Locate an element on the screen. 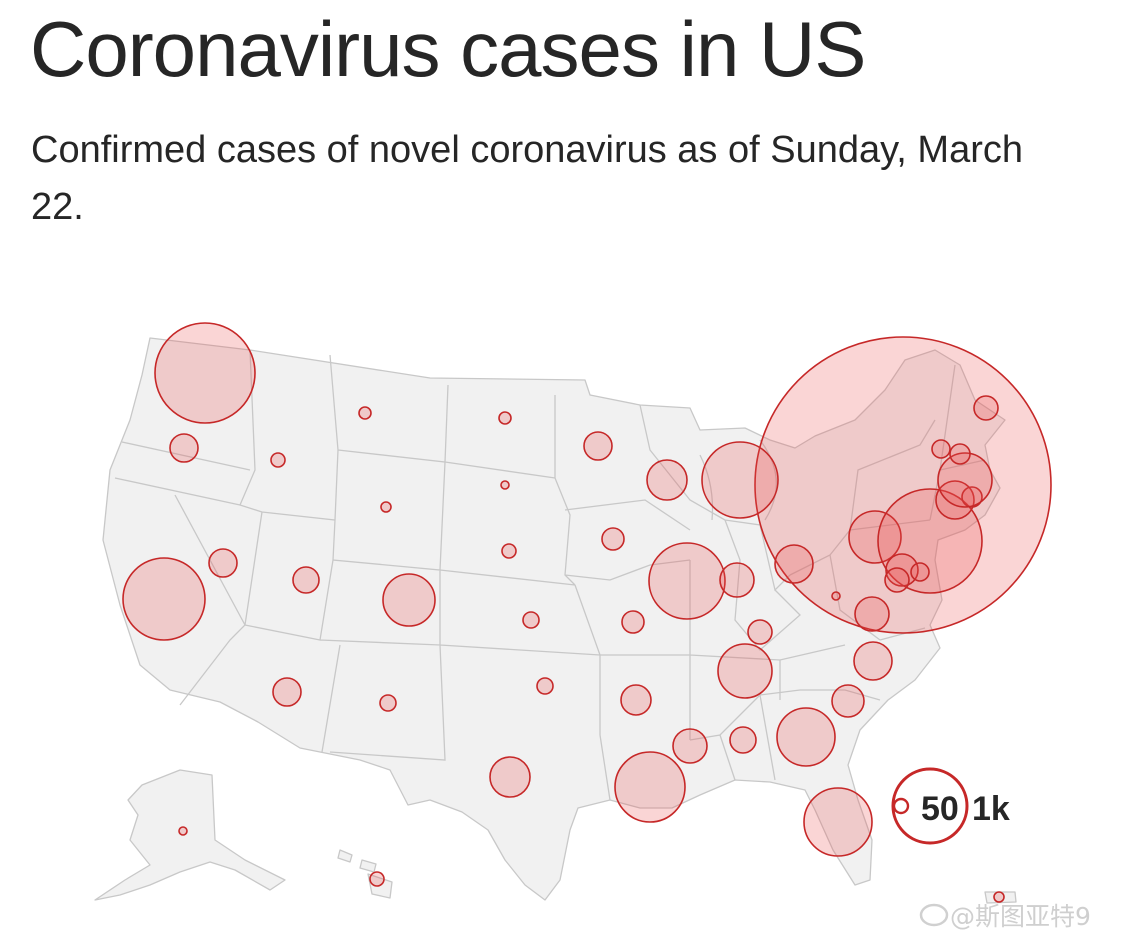 The image size is (1125, 944). bubble-tennessee is located at coordinates (745, 671).